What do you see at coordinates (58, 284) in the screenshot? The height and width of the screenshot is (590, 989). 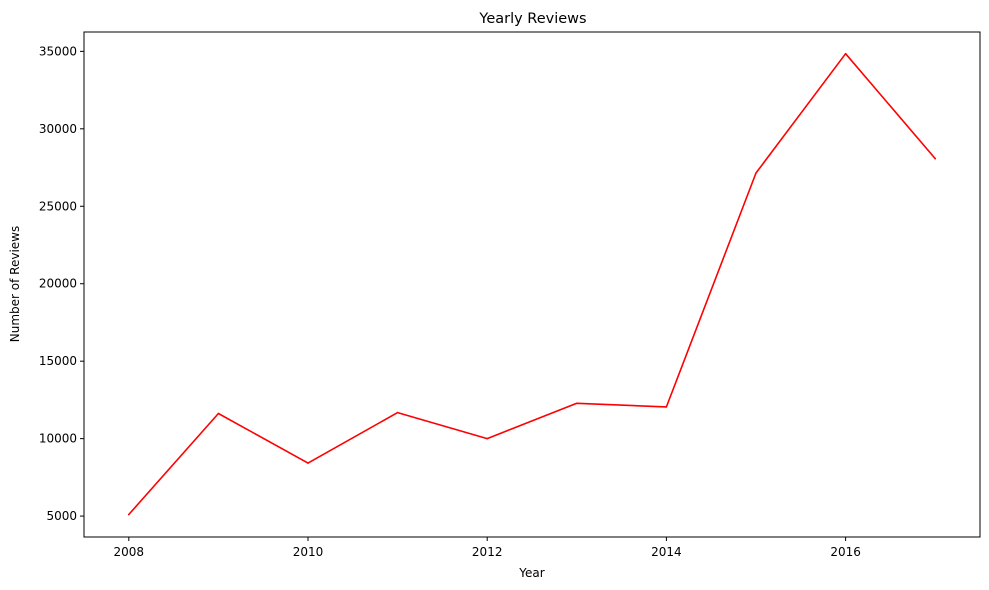 I see `y-tick-label: 20000` at bounding box center [58, 284].